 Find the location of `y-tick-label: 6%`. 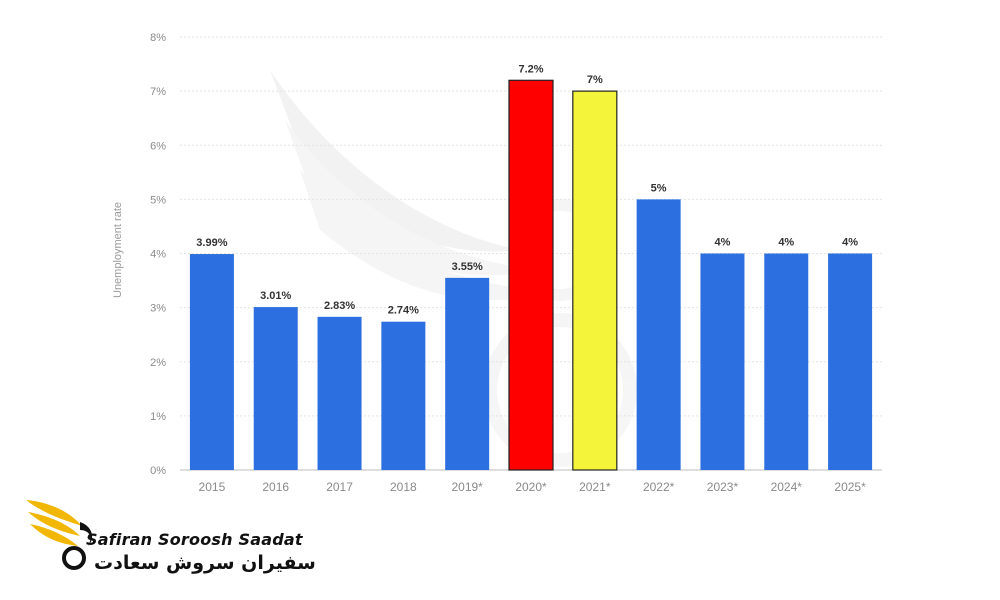

y-tick-label: 6% is located at coordinates (158, 146).